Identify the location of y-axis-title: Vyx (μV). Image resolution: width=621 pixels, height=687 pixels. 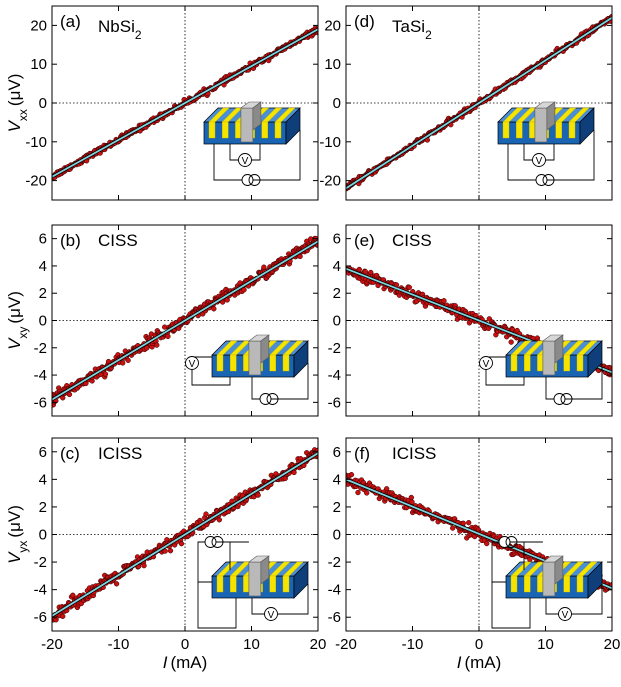
(17, 534).